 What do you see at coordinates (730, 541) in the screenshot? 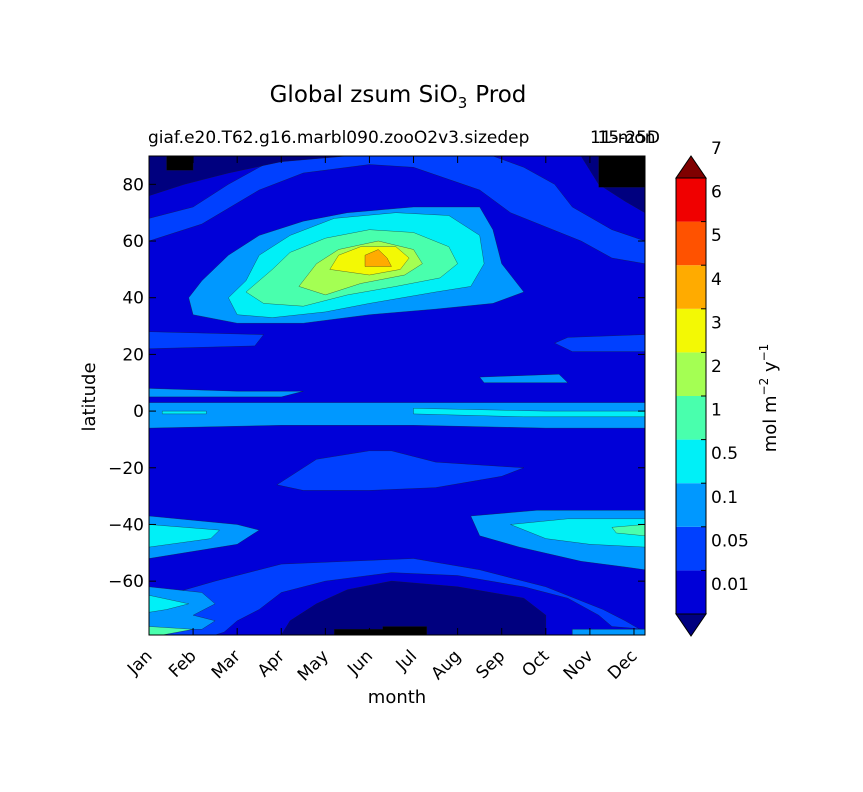
I see `colorbar-tick-label: 0.05` at bounding box center [730, 541].